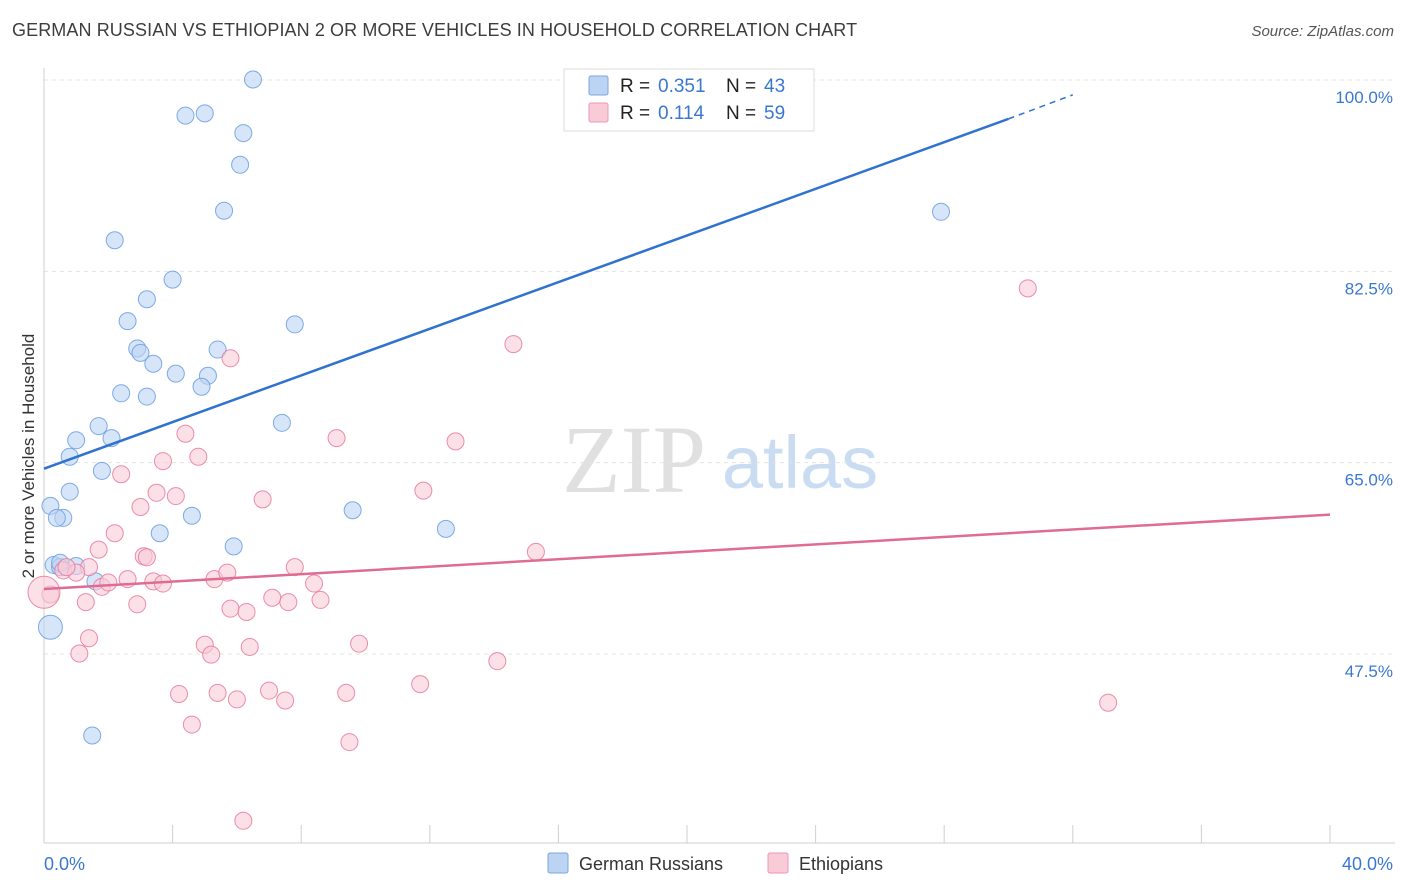 The image size is (1406, 892). I want to click on legend-swatch-german-russians, so click(558, 863).